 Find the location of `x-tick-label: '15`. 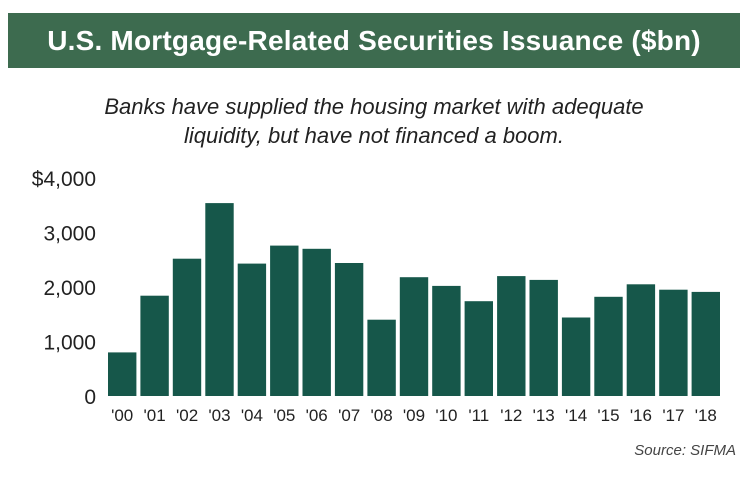

x-tick-label: '15 is located at coordinates (608, 415).